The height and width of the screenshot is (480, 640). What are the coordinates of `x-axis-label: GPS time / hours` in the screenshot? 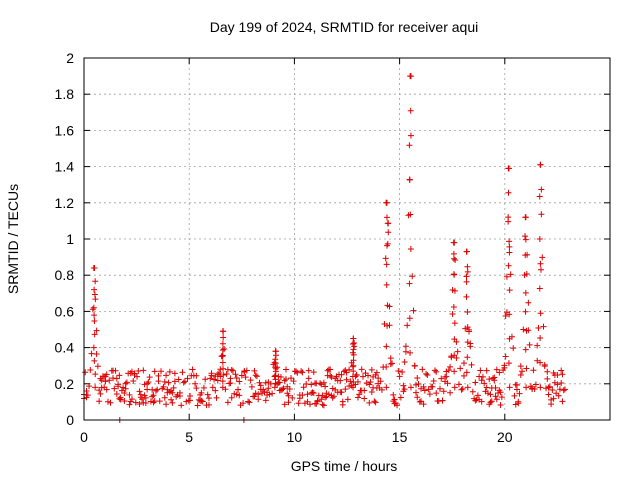 It's located at (344, 466).